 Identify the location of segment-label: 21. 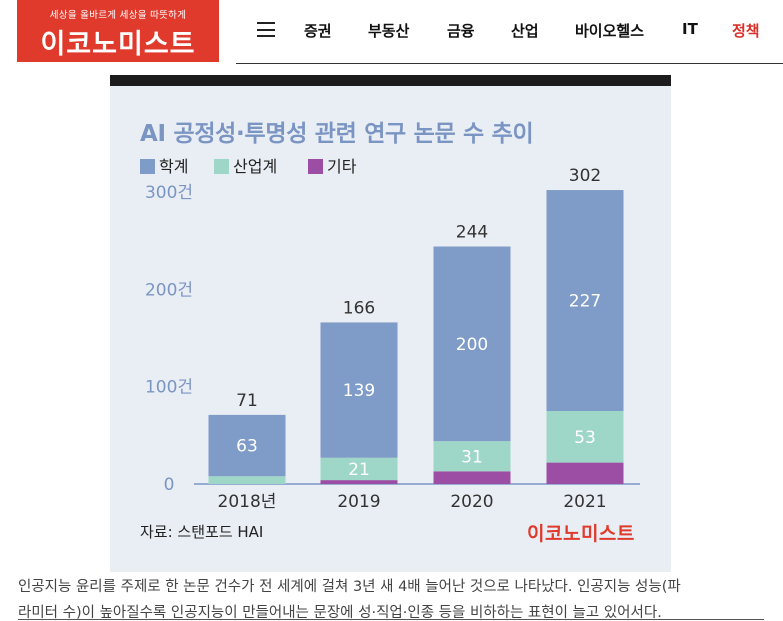
(359, 470).